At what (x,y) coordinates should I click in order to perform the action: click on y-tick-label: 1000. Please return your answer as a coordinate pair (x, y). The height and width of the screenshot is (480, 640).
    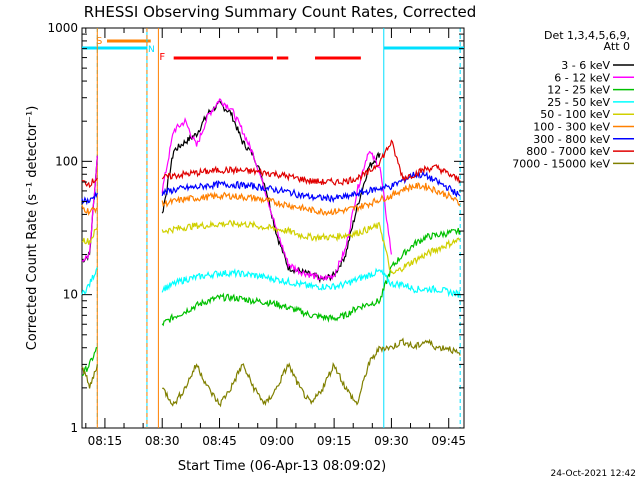
    Looking at the image, I should click on (62, 28).